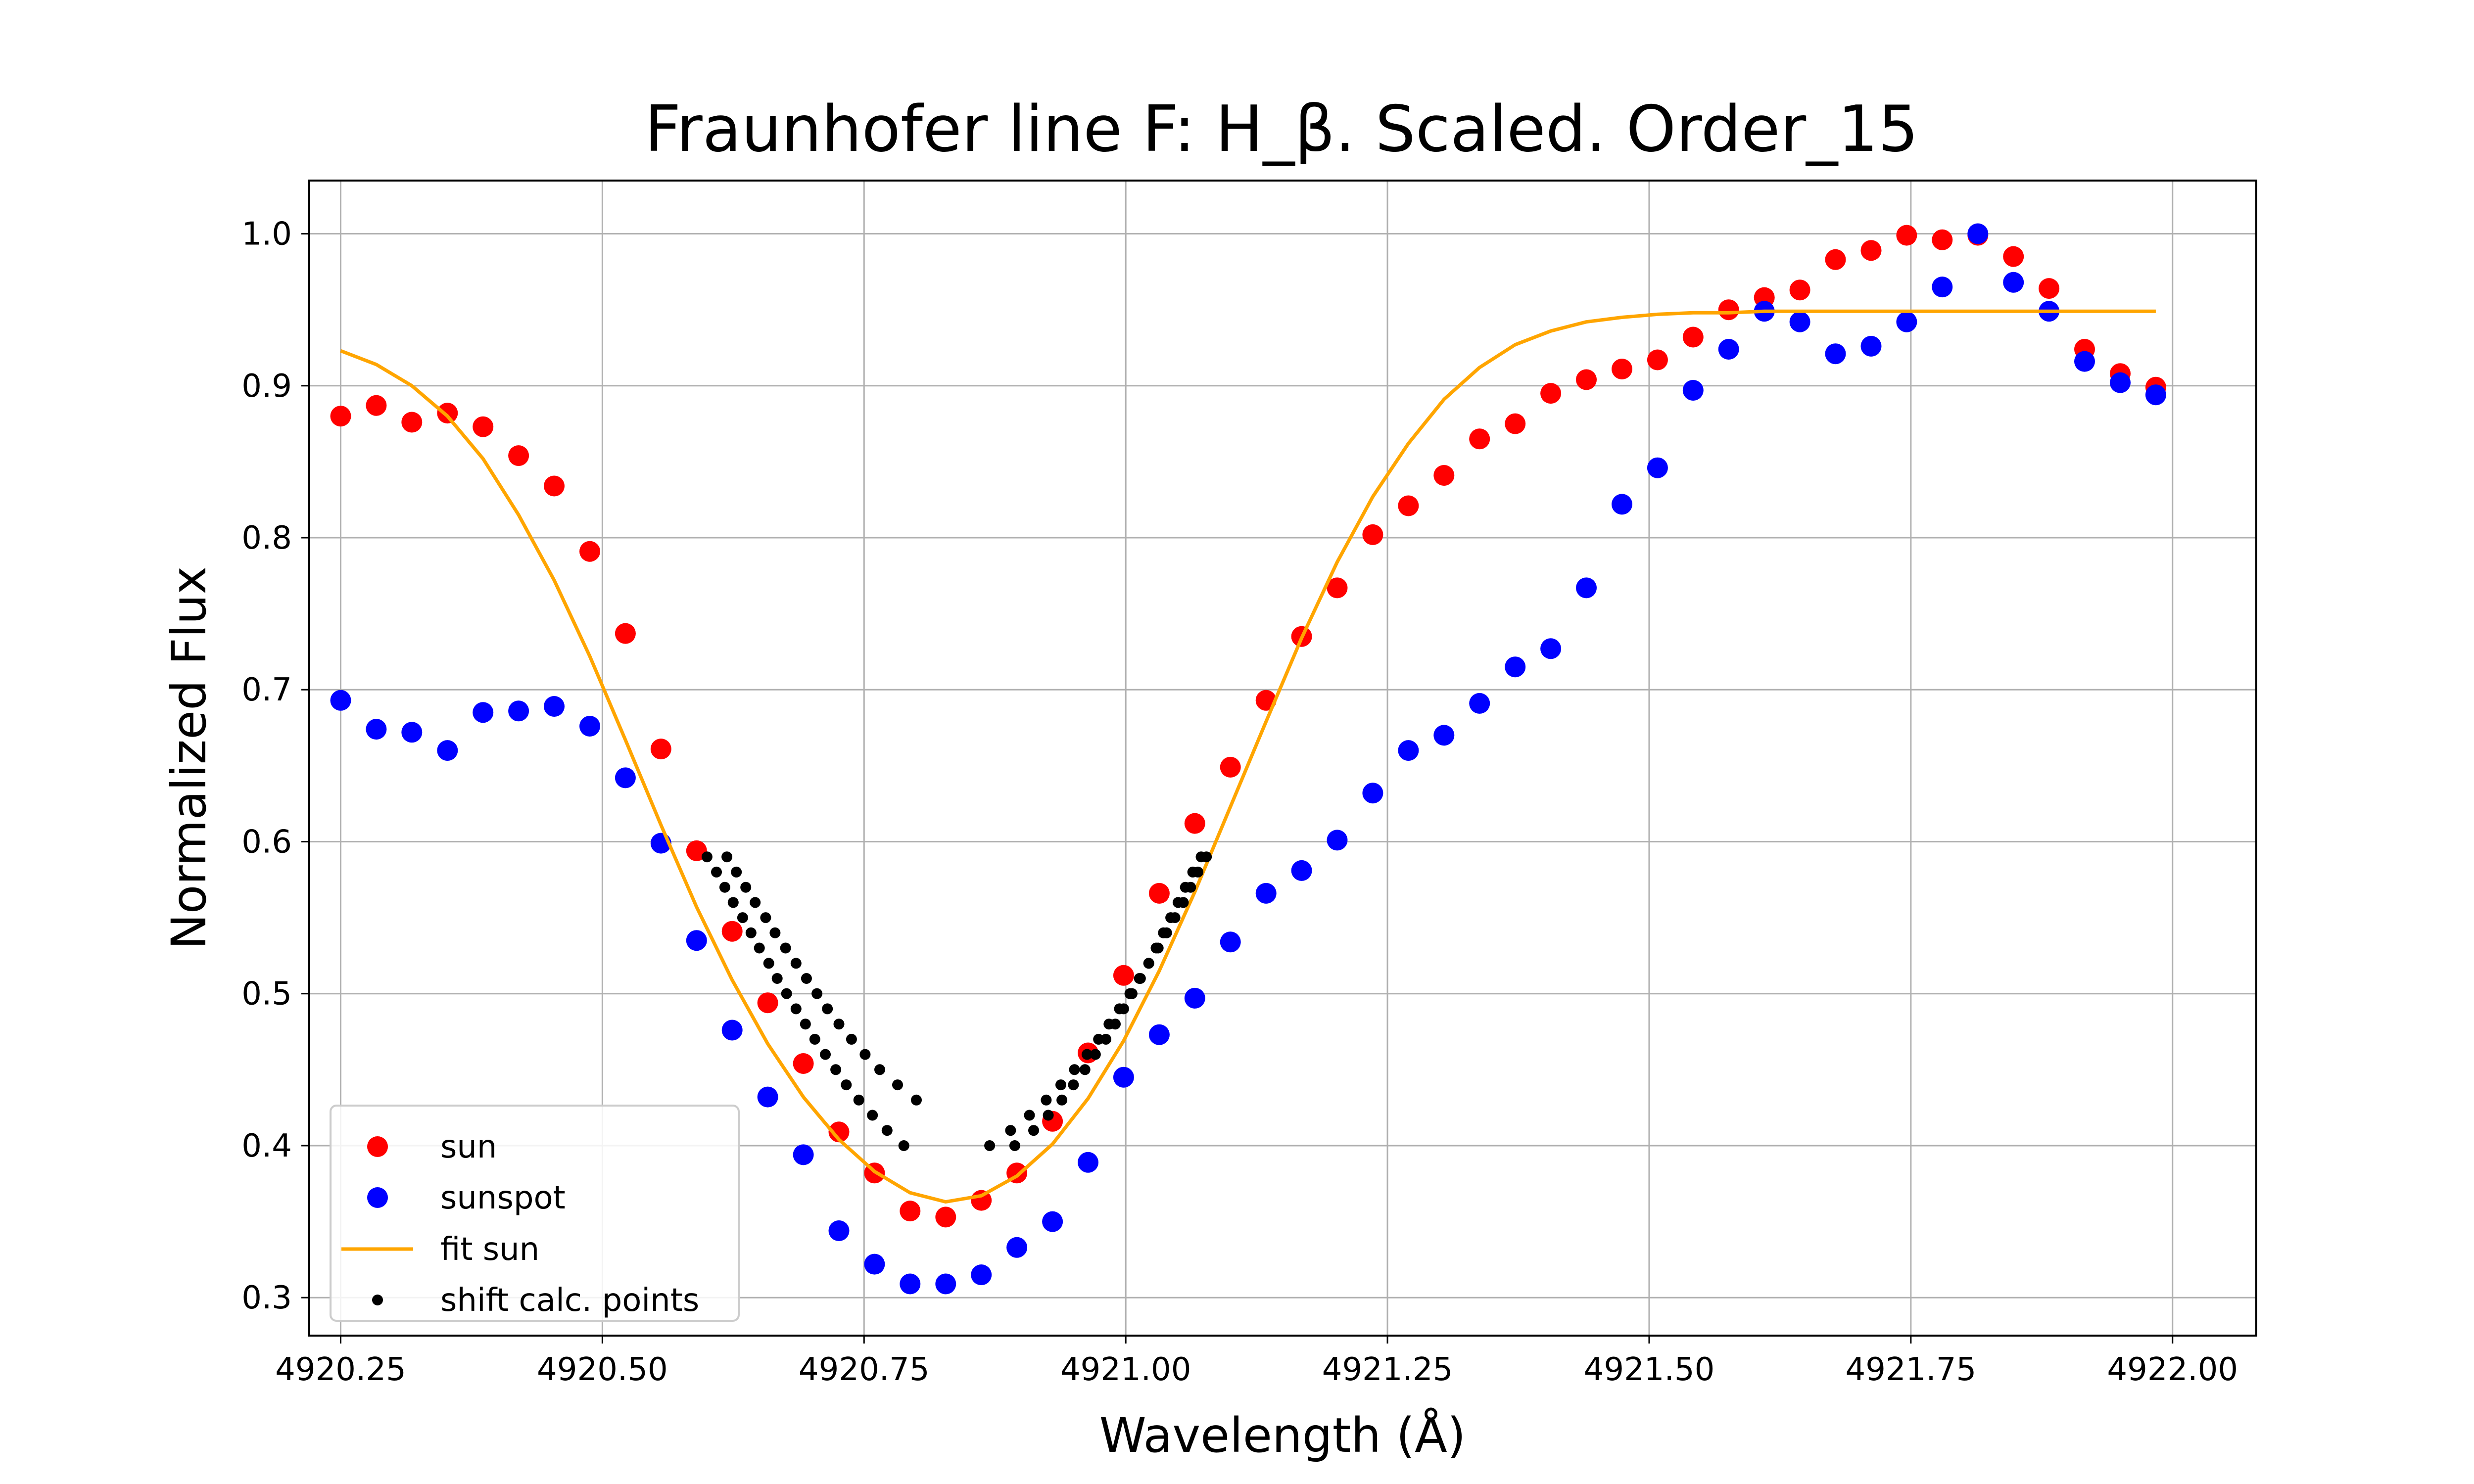 This screenshot has width=2474, height=1484. Describe the element at coordinates (267, 234) in the screenshot. I see `y-tick-label: 1.0` at that location.